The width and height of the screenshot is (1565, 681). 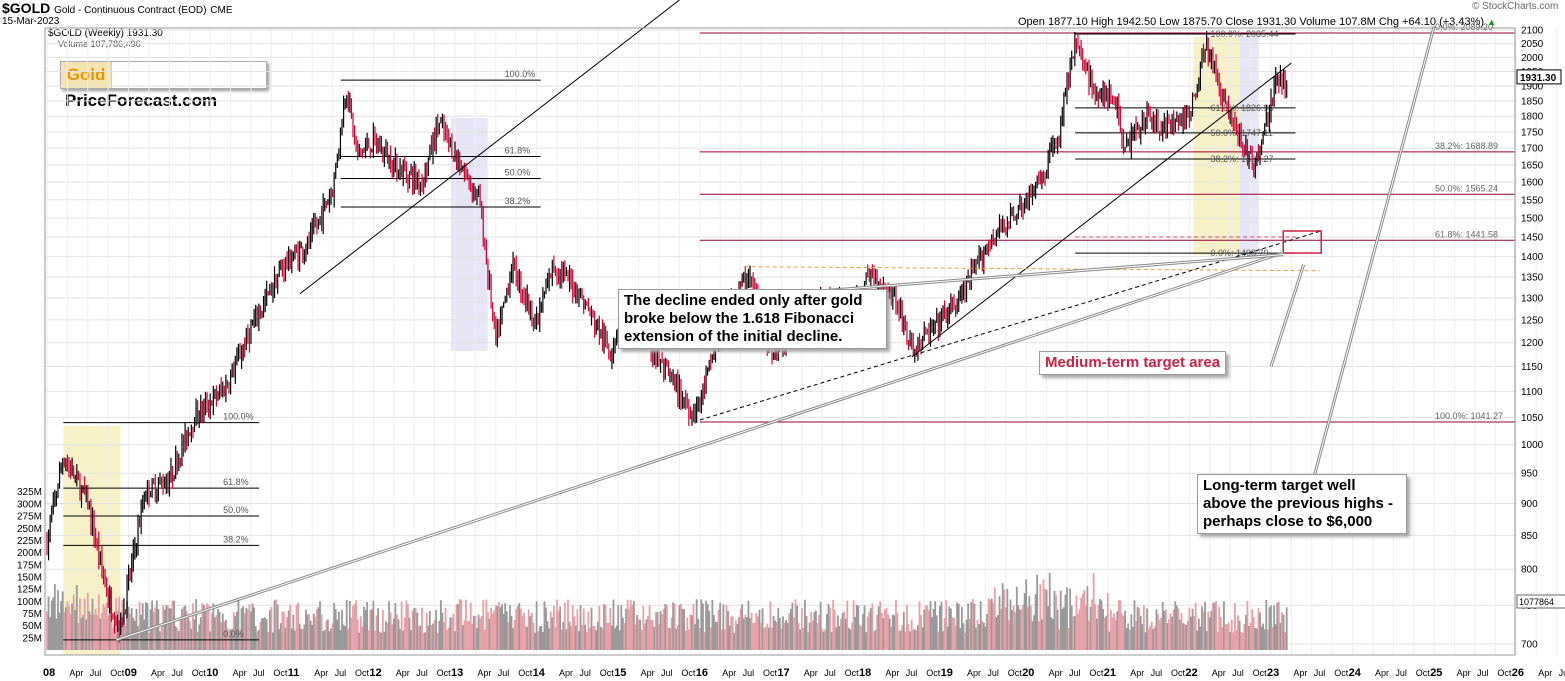 What do you see at coordinates (32, 638) in the screenshot?
I see `volume-tick-label: 25M` at bounding box center [32, 638].